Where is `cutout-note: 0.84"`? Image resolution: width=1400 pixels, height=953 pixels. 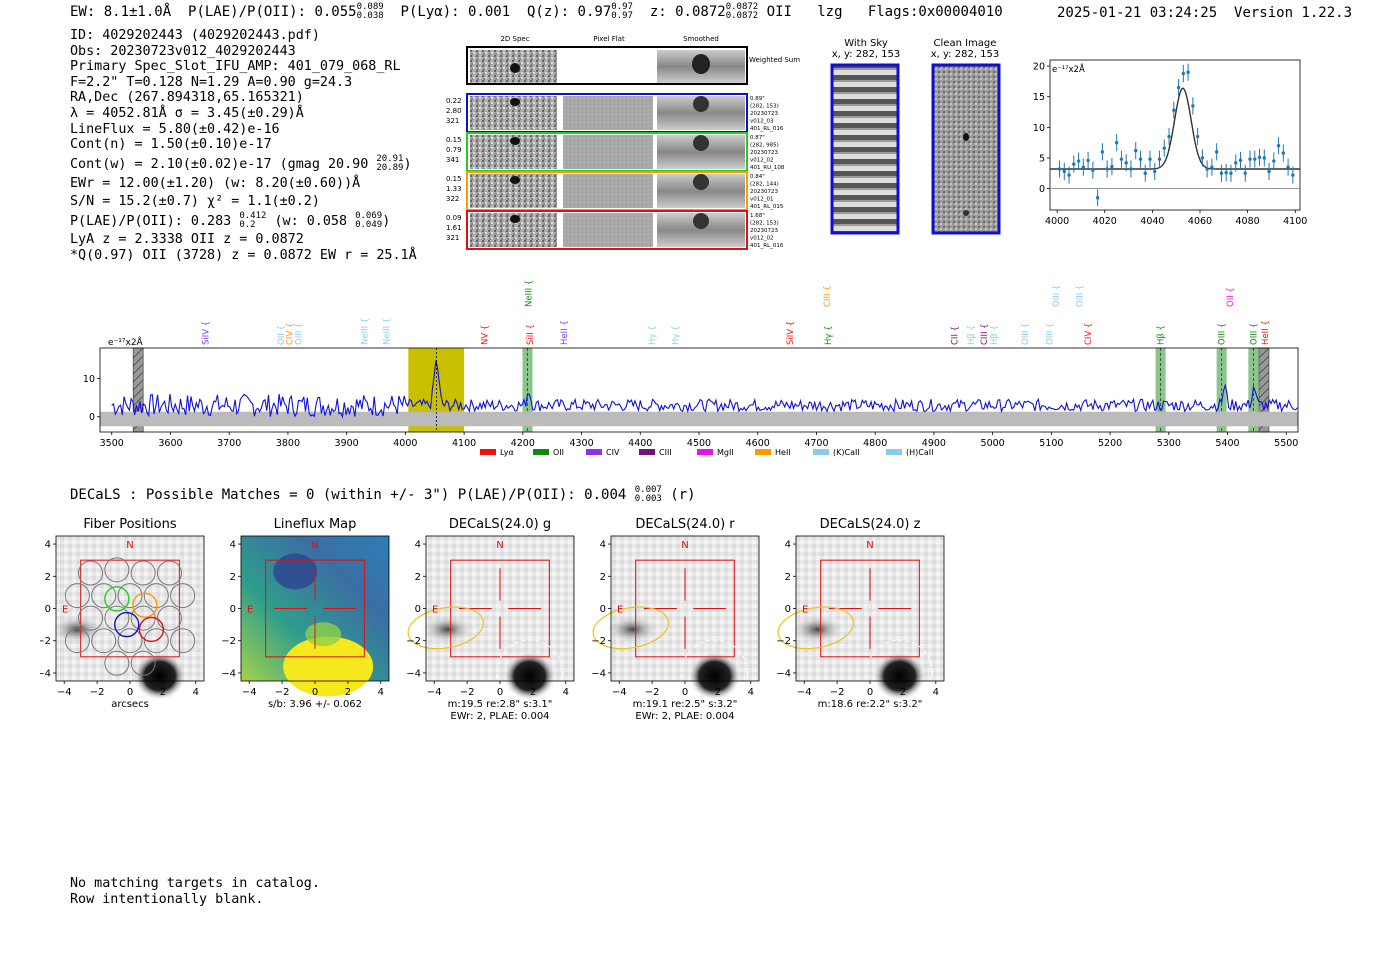 cutout-note: 0.84" is located at coordinates (757, 177).